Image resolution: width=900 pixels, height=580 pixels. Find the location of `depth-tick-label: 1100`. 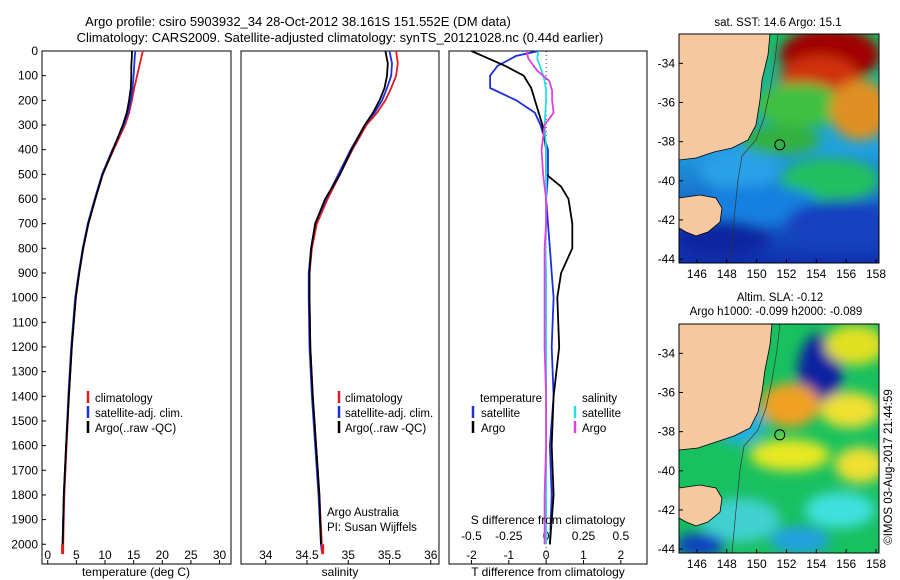

depth-tick-label: 1100 is located at coordinates (25, 322).